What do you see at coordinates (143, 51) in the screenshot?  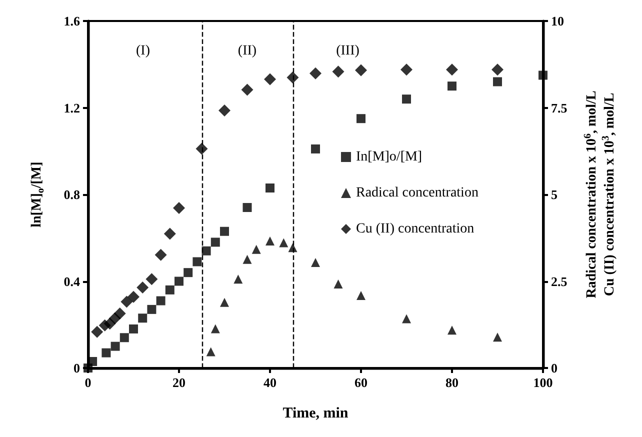 I see `annotation: (I)` at bounding box center [143, 51].